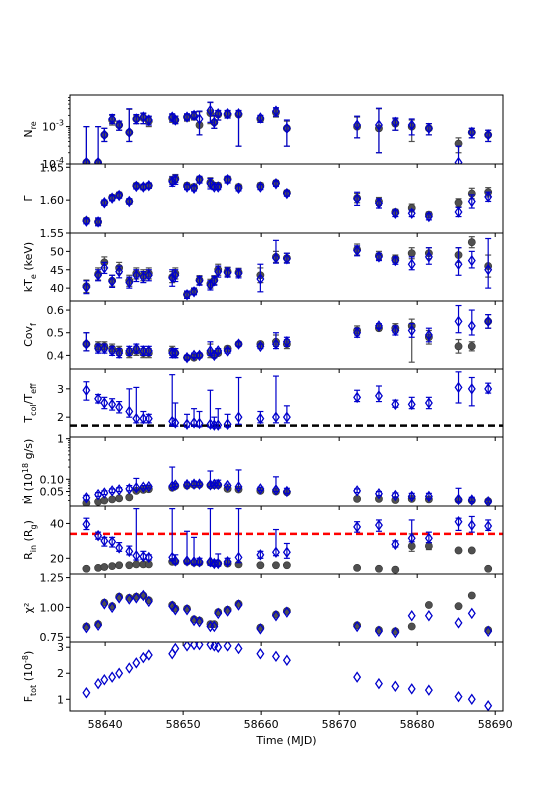 Image resolution: width=560 pixels, height=800 pixels. Describe the element at coordinates (30, 403) in the screenshot. I see `y-axis-label: Tcol/Teff` at that location.